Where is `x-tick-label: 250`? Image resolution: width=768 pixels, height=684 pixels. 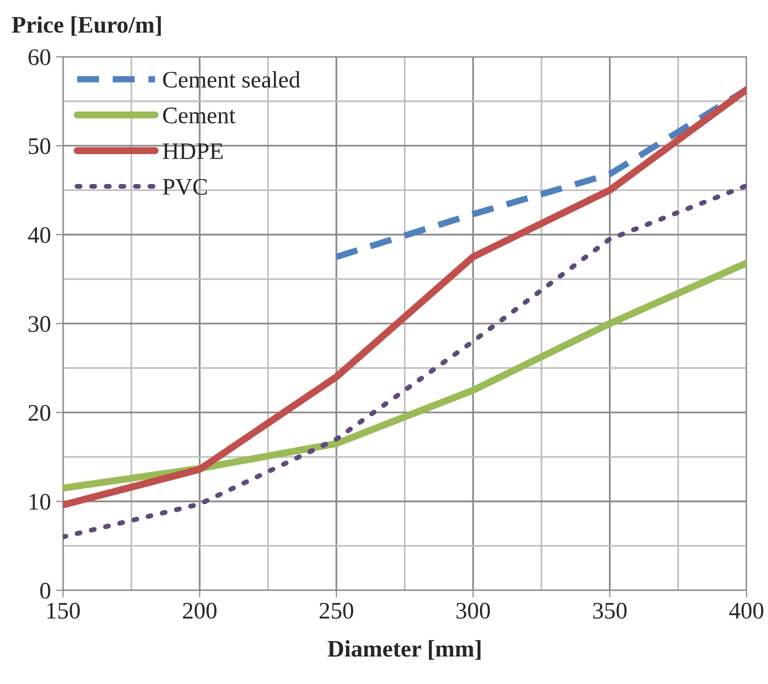
x-tick-label: 250 is located at coordinates (337, 610).